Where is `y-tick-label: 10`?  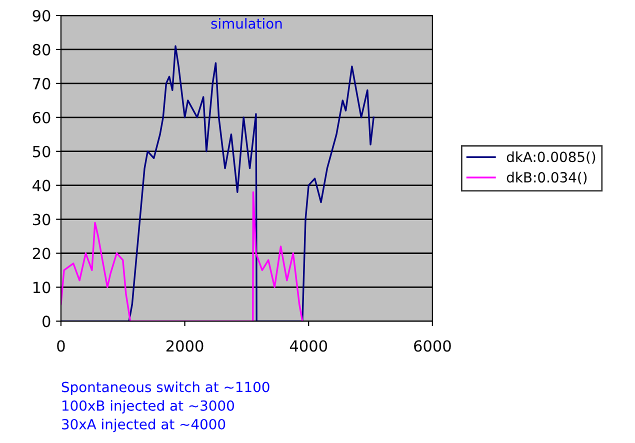
y-tick-label: 10 is located at coordinates (41, 288).